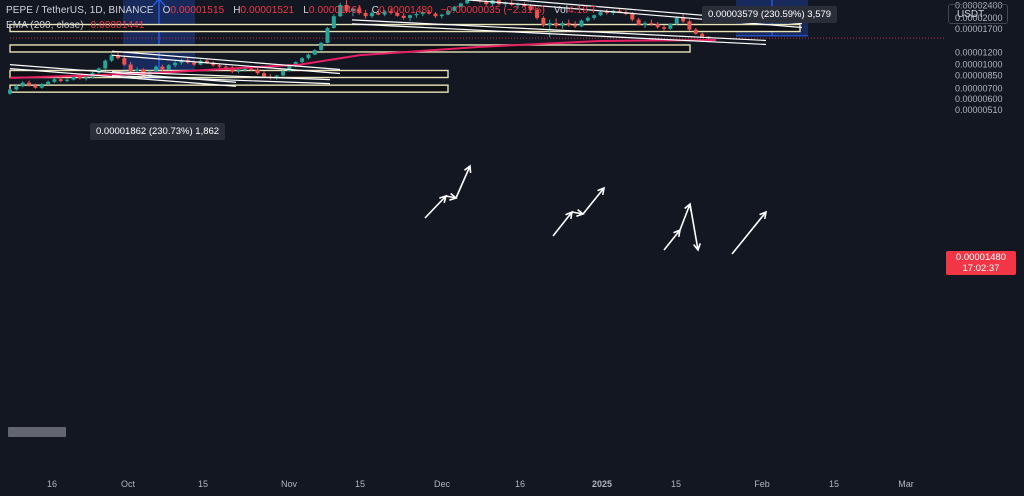 The height and width of the screenshot is (496, 1024). Describe the element at coordinates (577, 213) in the screenshot. I see `arrow-2b` at that location.